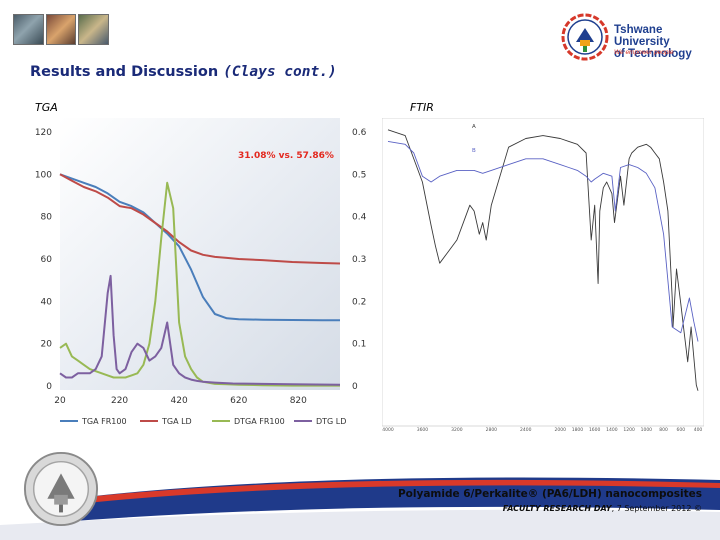  I want to click on tga-legend-label: DTG LD, so click(331, 421).